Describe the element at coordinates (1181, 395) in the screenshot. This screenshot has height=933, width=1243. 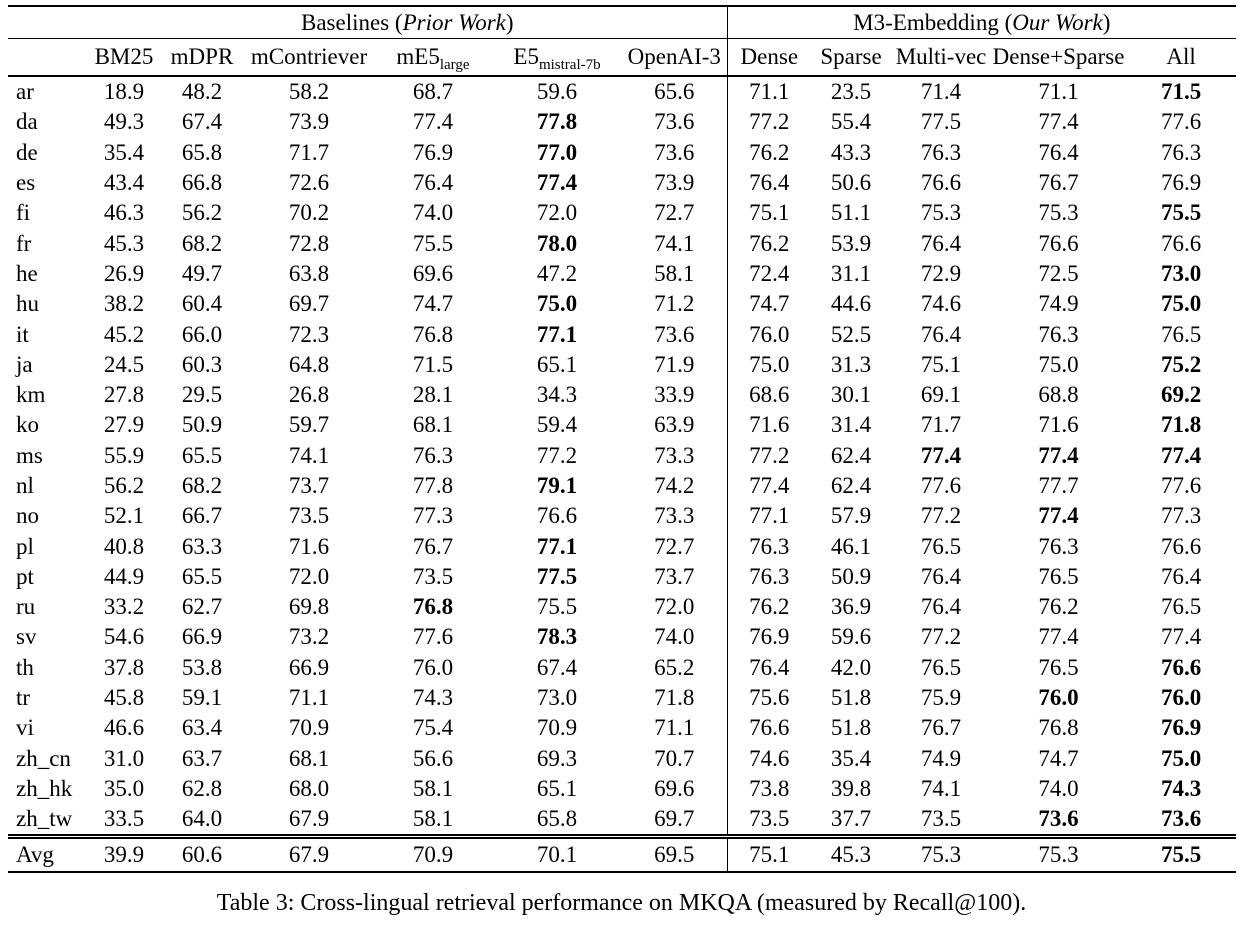
I see `value-cell: 69.2` at that location.